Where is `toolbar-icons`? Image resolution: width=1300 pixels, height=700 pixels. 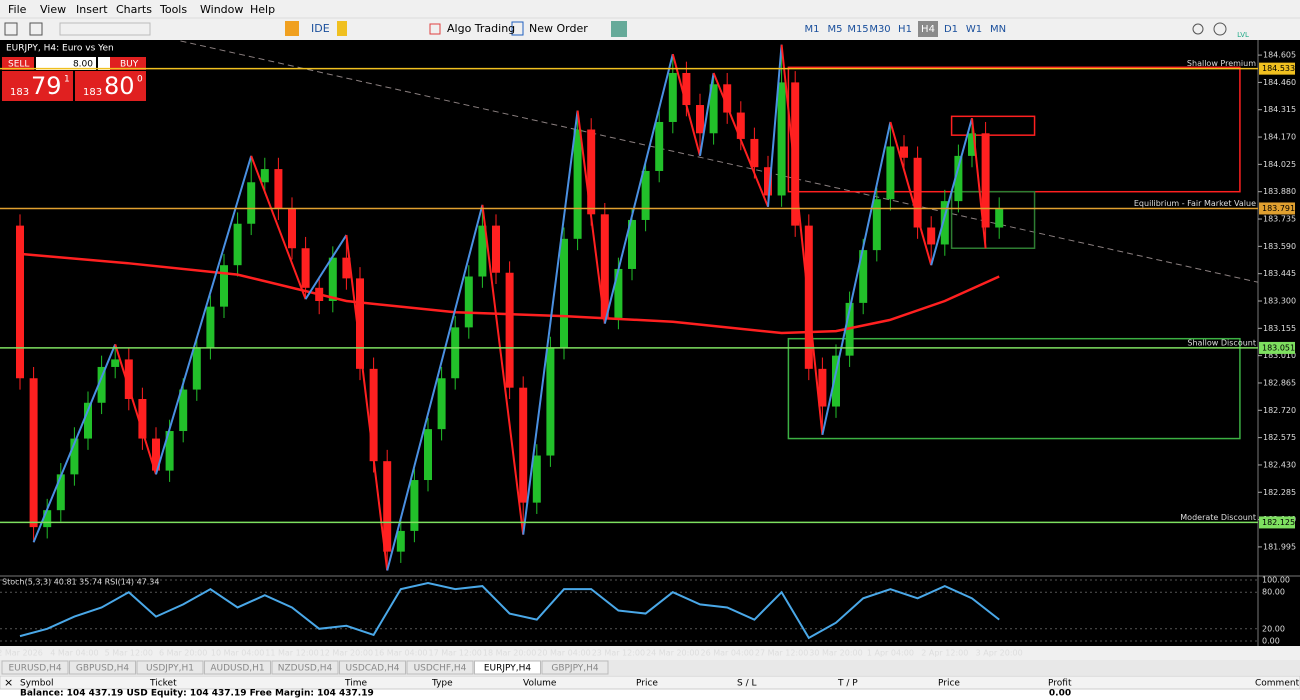
toolbar-icons is located at coordinates (615, 29).